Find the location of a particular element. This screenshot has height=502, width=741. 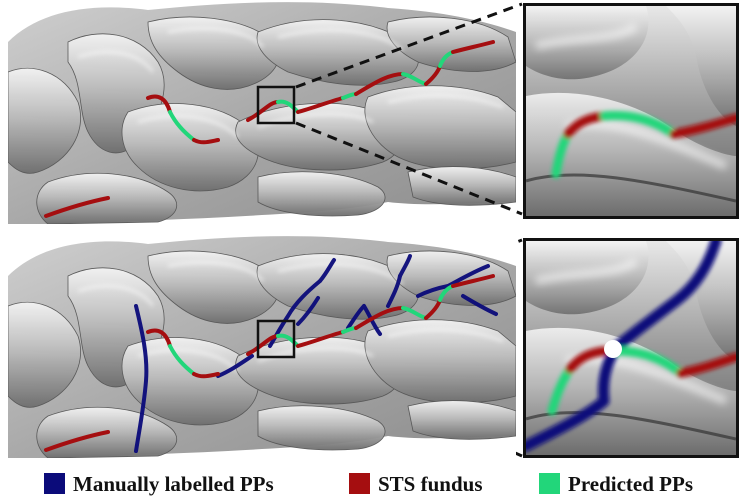

zoom-region-box-bottom is located at coordinates (276, 339).